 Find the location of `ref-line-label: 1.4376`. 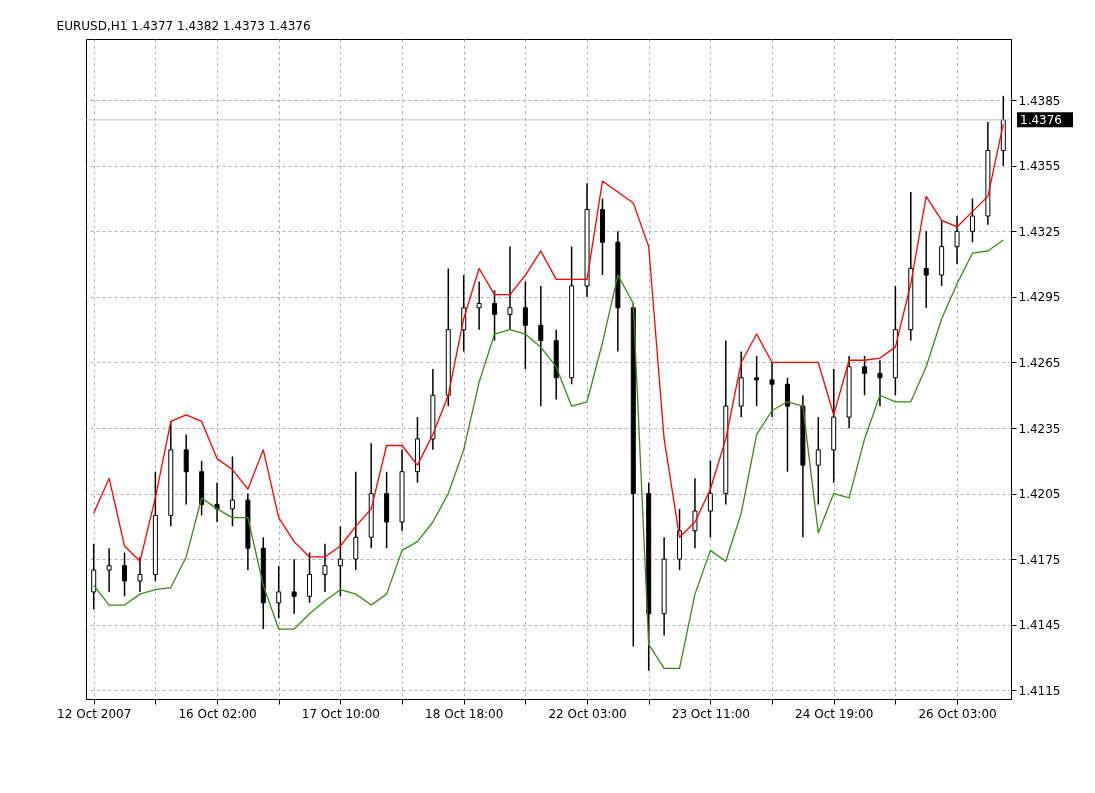

ref-line-label: 1.4376 is located at coordinates (1041, 119).